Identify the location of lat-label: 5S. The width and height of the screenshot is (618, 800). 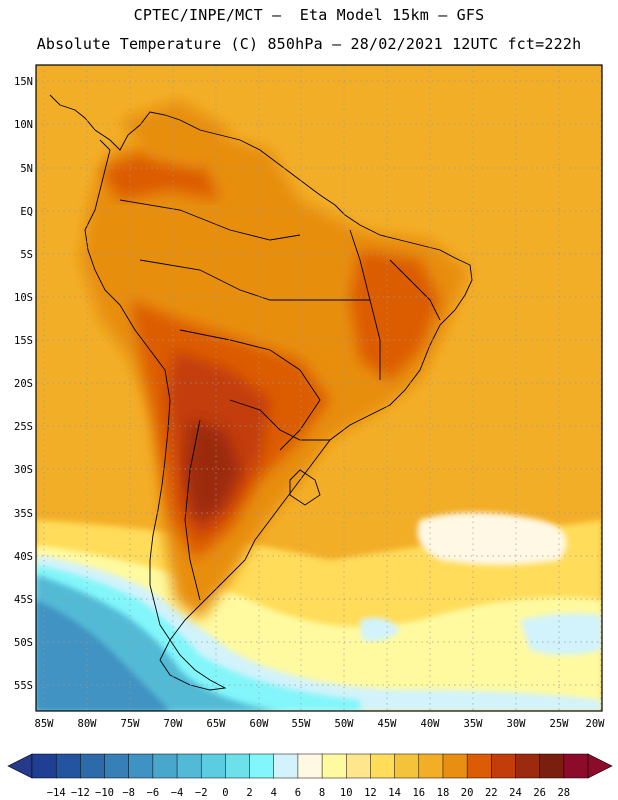
(26, 255).